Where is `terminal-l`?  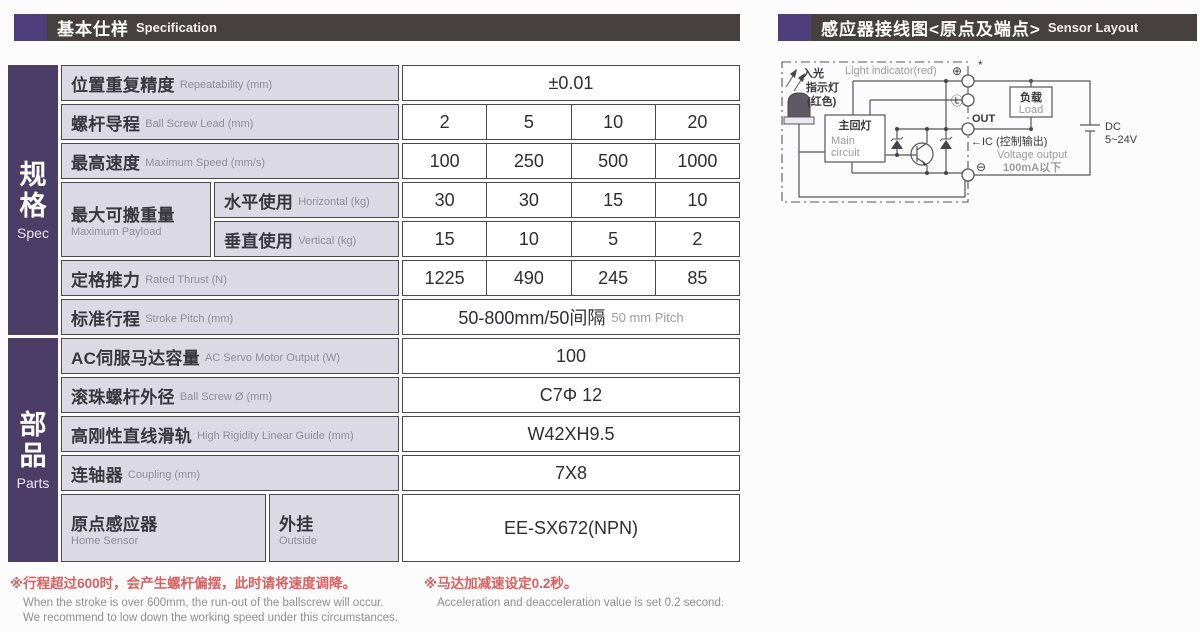 terminal-l is located at coordinates (968, 100).